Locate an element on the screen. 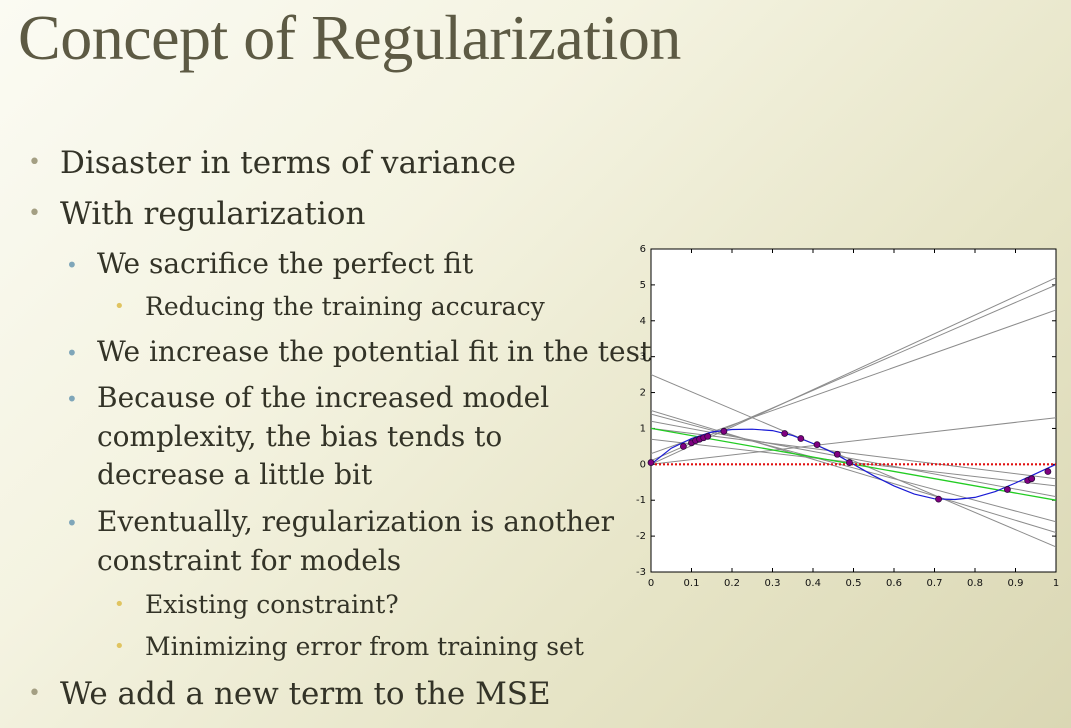  bullet-item: Disaster in terms of variance is located at coordinates (288, 163).